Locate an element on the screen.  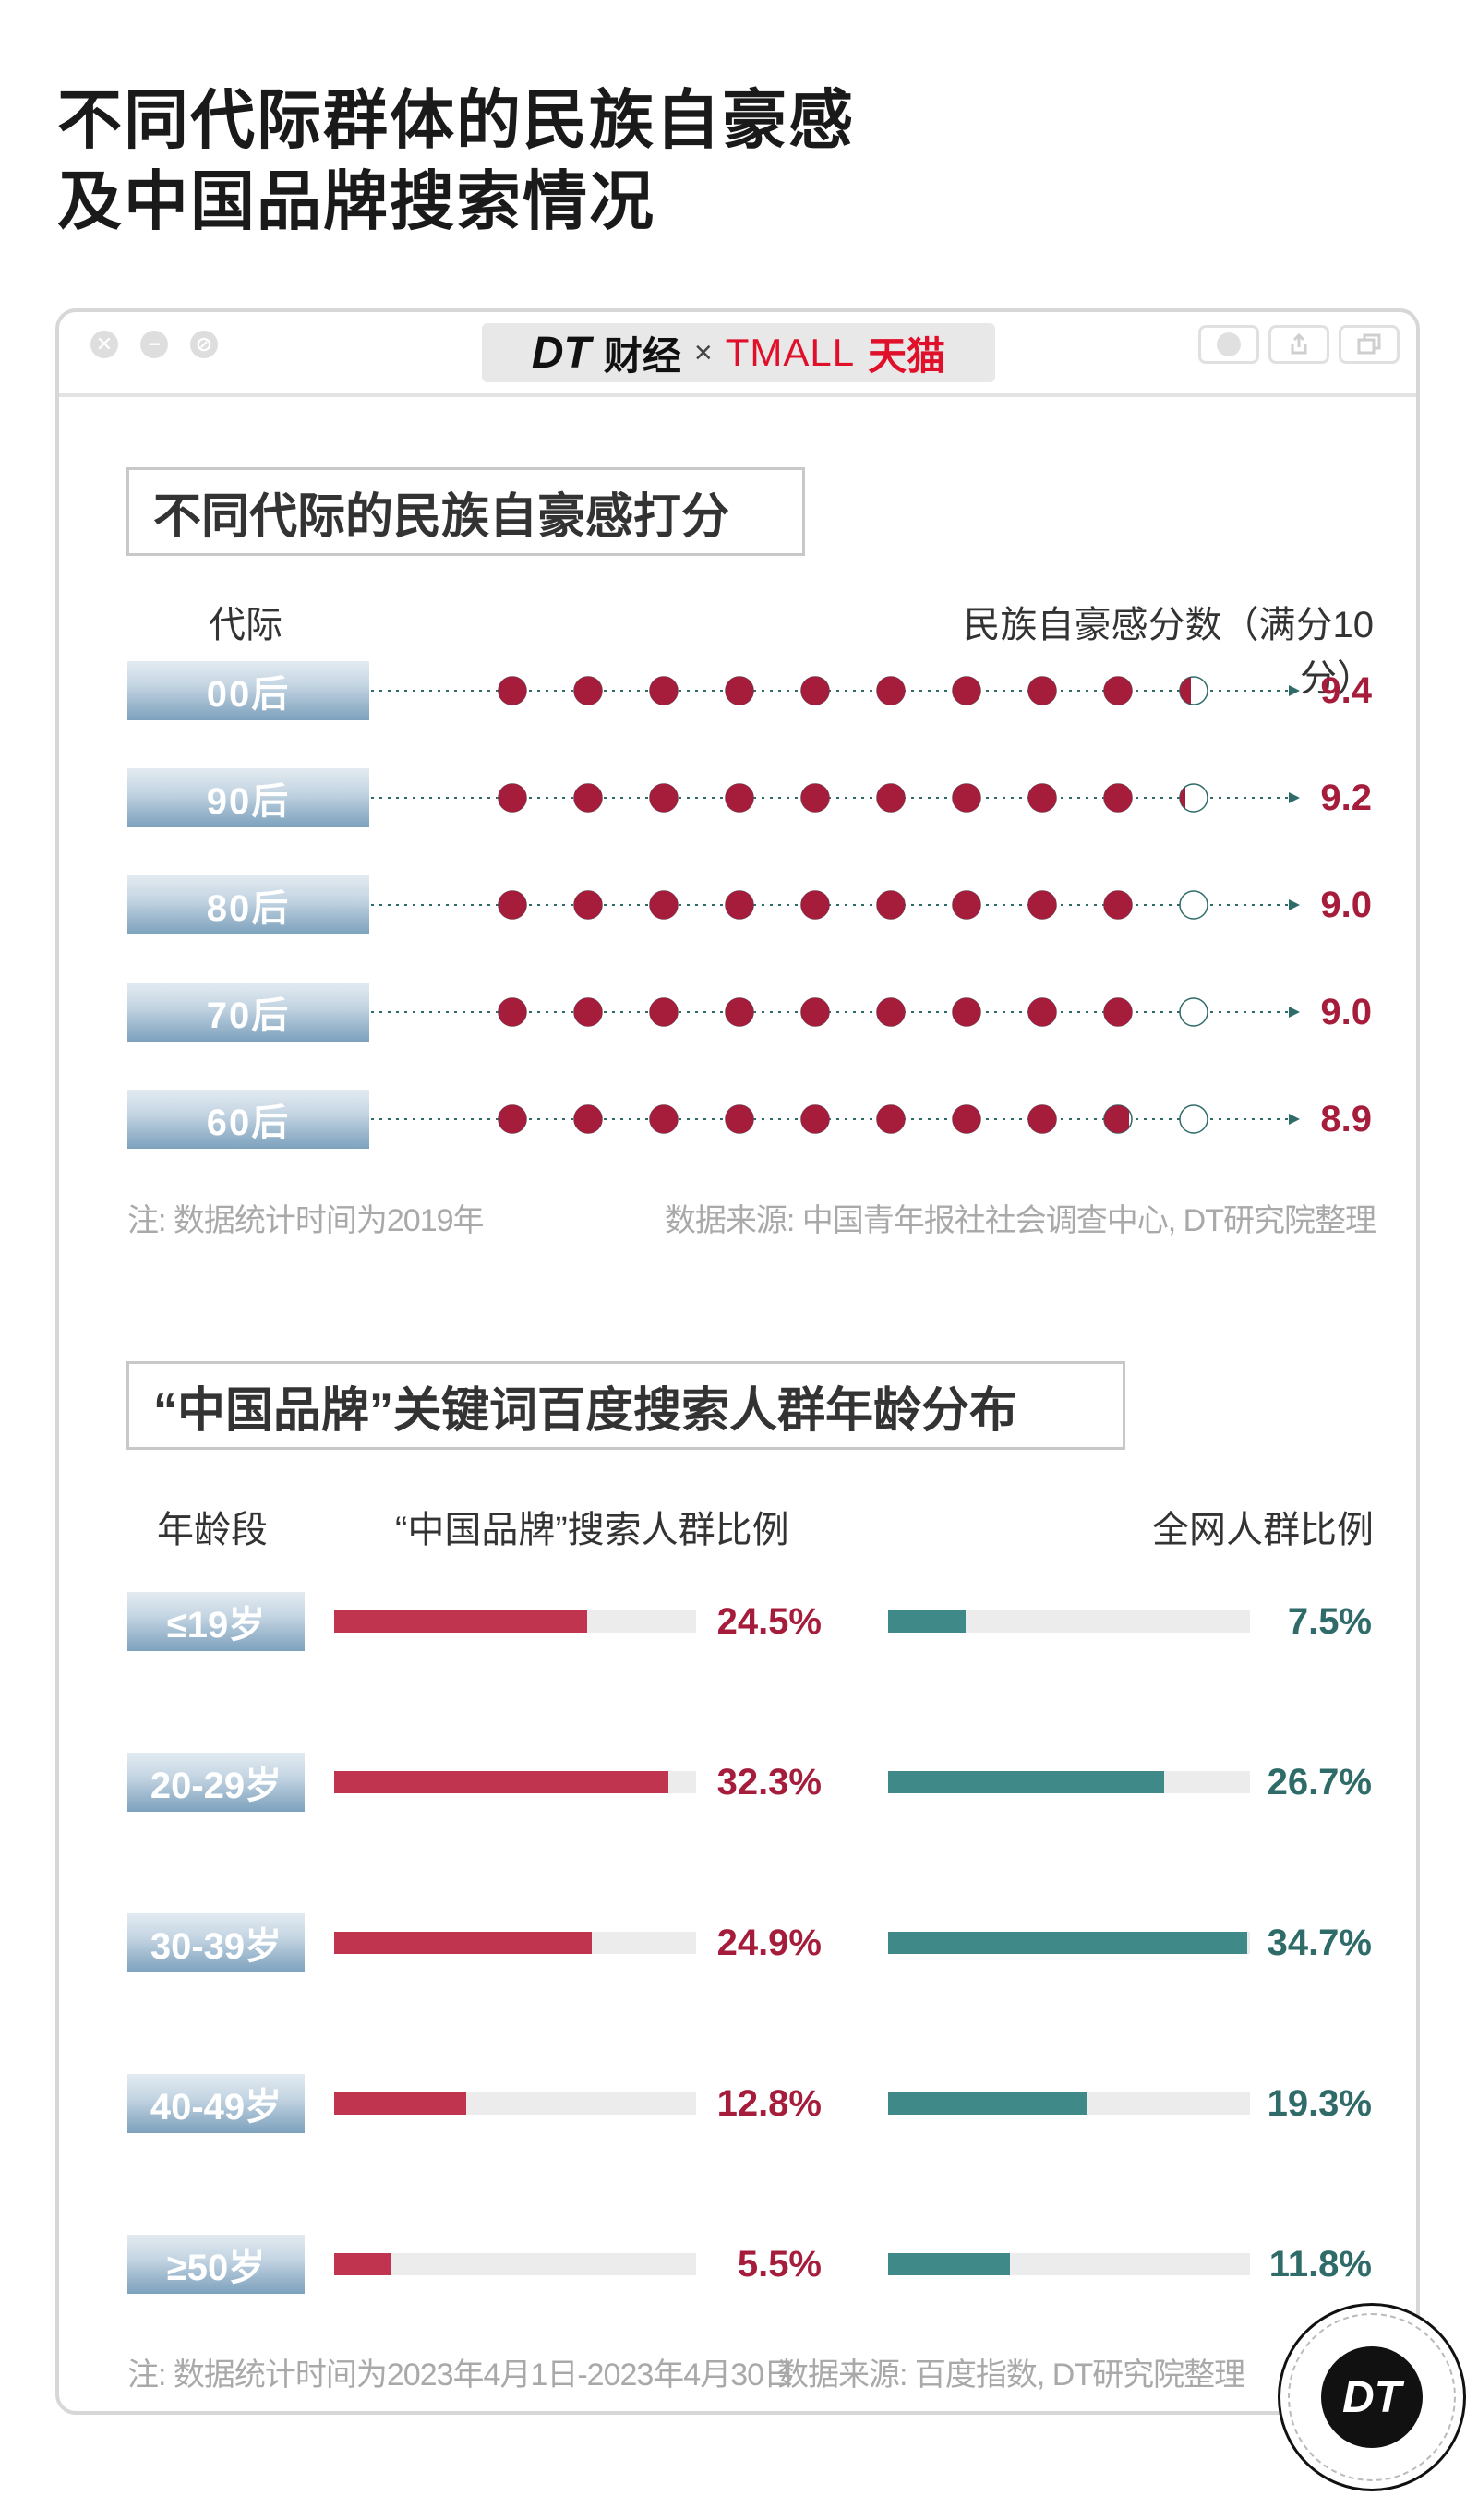
section1-col-generation: 代际 is located at coordinates (245, 625).